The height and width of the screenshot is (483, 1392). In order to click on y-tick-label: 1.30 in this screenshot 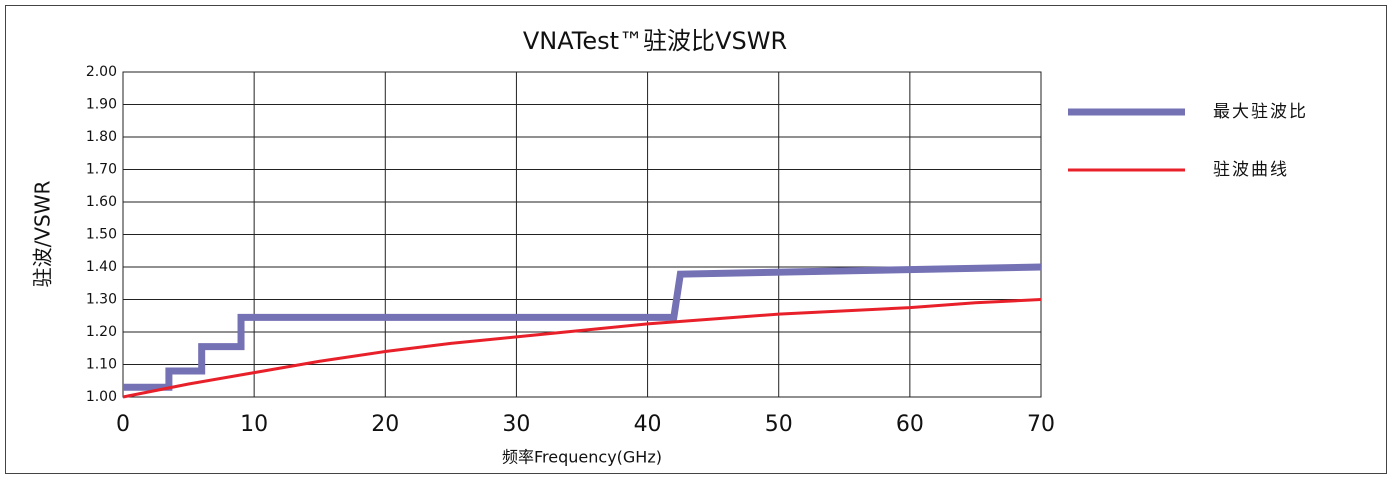, I will do `click(101, 300)`.